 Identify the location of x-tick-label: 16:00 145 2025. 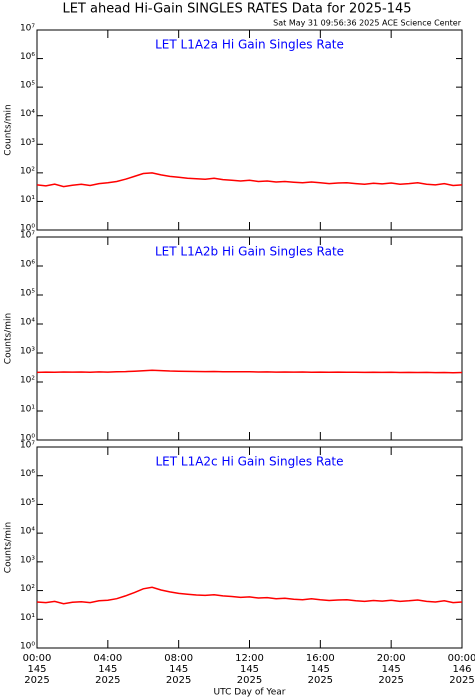
(320, 669).